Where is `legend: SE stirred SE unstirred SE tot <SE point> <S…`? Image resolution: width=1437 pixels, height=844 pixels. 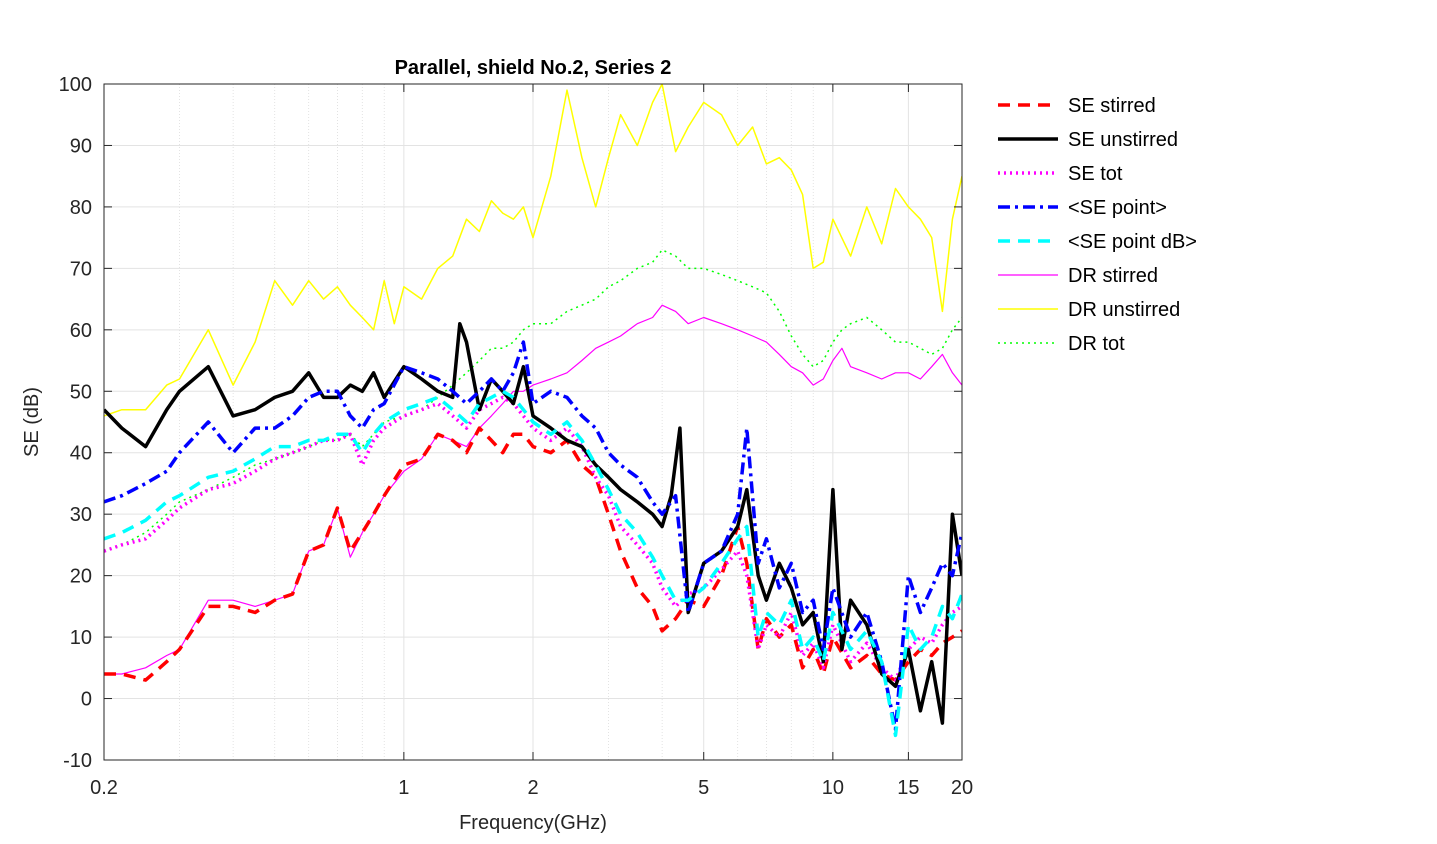
legend: SE stirred SE unstirred SE tot <SE point> <S… is located at coordinates (1097, 225).